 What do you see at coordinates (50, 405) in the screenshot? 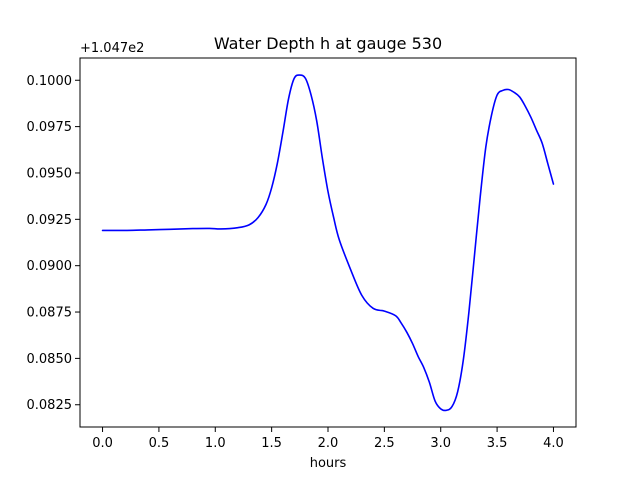
I see `y-tick-label: 0.0825` at bounding box center [50, 405].